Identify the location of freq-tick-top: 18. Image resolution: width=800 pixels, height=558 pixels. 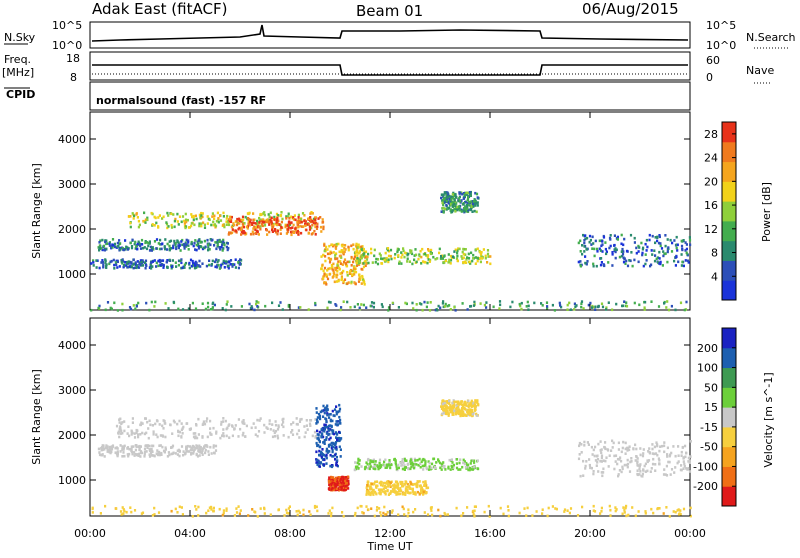
(73, 58).